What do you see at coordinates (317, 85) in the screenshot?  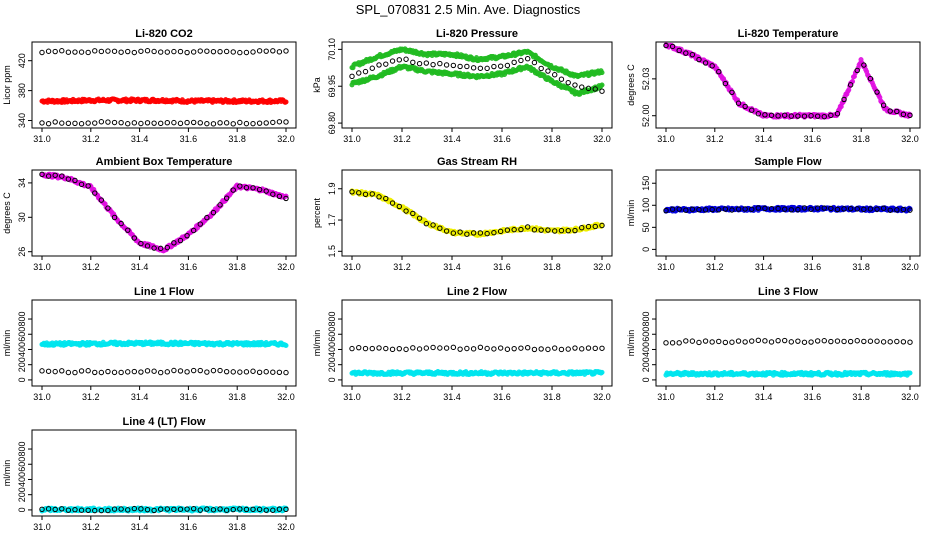 I see `y-axis-label: kPa` at bounding box center [317, 85].